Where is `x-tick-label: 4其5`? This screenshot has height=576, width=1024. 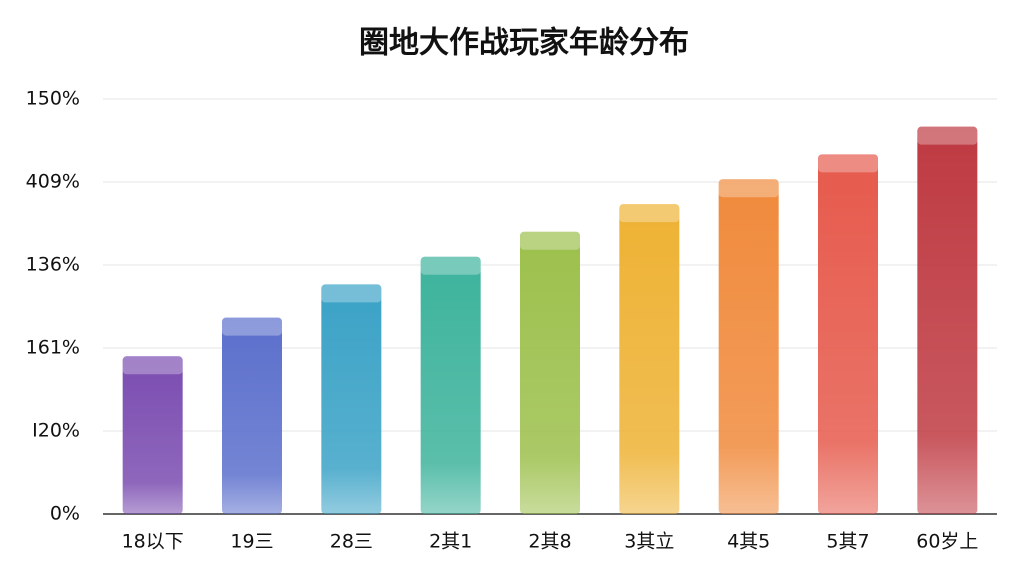
x-tick-label: 4其5 is located at coordinates (748, 542).